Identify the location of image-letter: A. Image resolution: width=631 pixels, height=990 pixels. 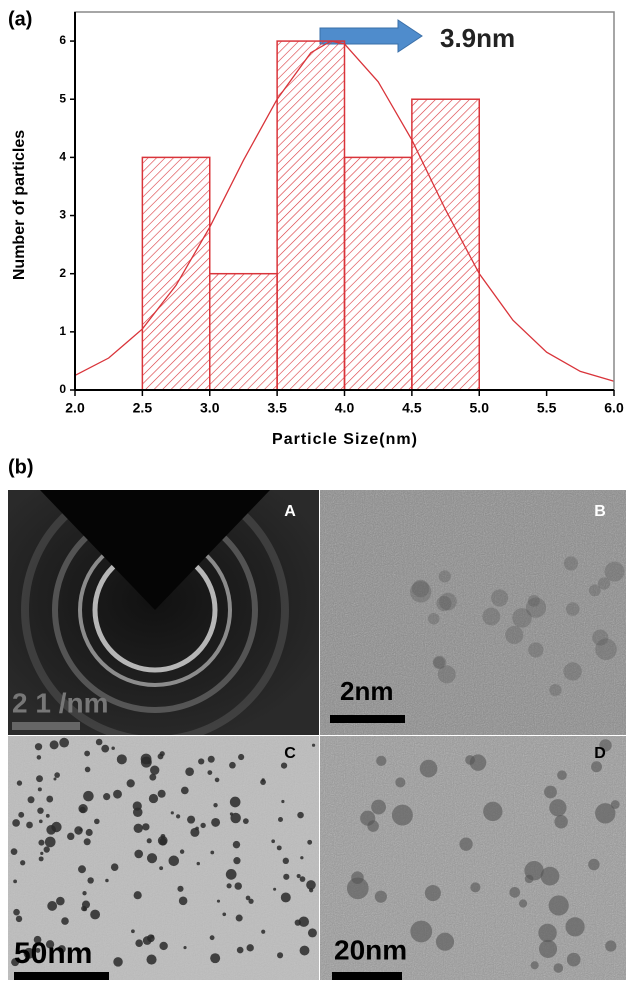
(290, 511).